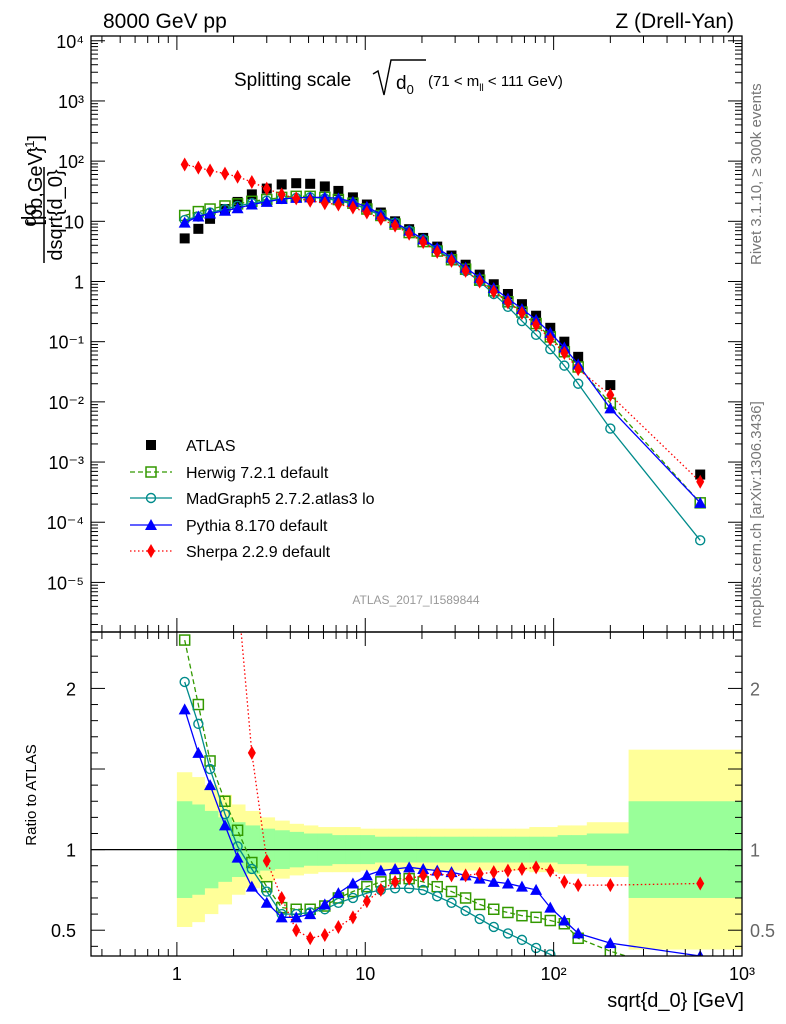 The width and height of the screenshot is (786, 1024). What do you see at coordinates (742, 974) in the screenshot?
I see `x-tick-label: 10³` at bounding box center [742, 974].